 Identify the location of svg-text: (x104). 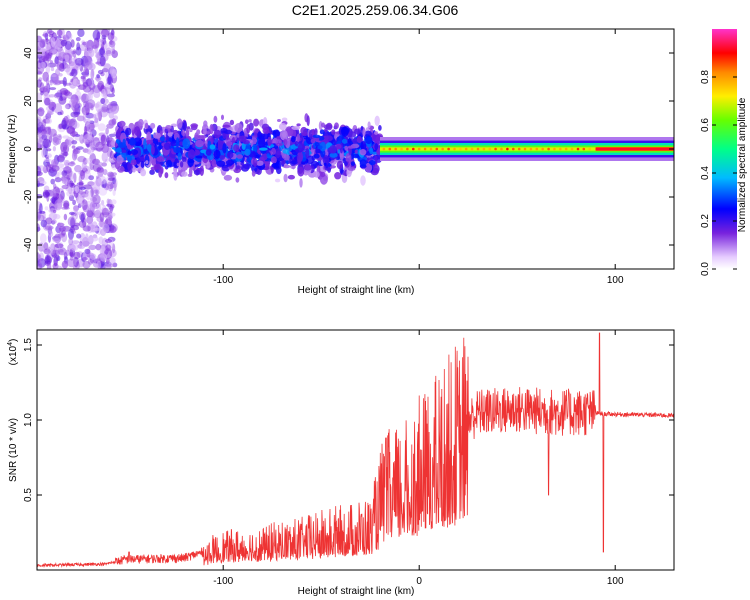
(13, 352).